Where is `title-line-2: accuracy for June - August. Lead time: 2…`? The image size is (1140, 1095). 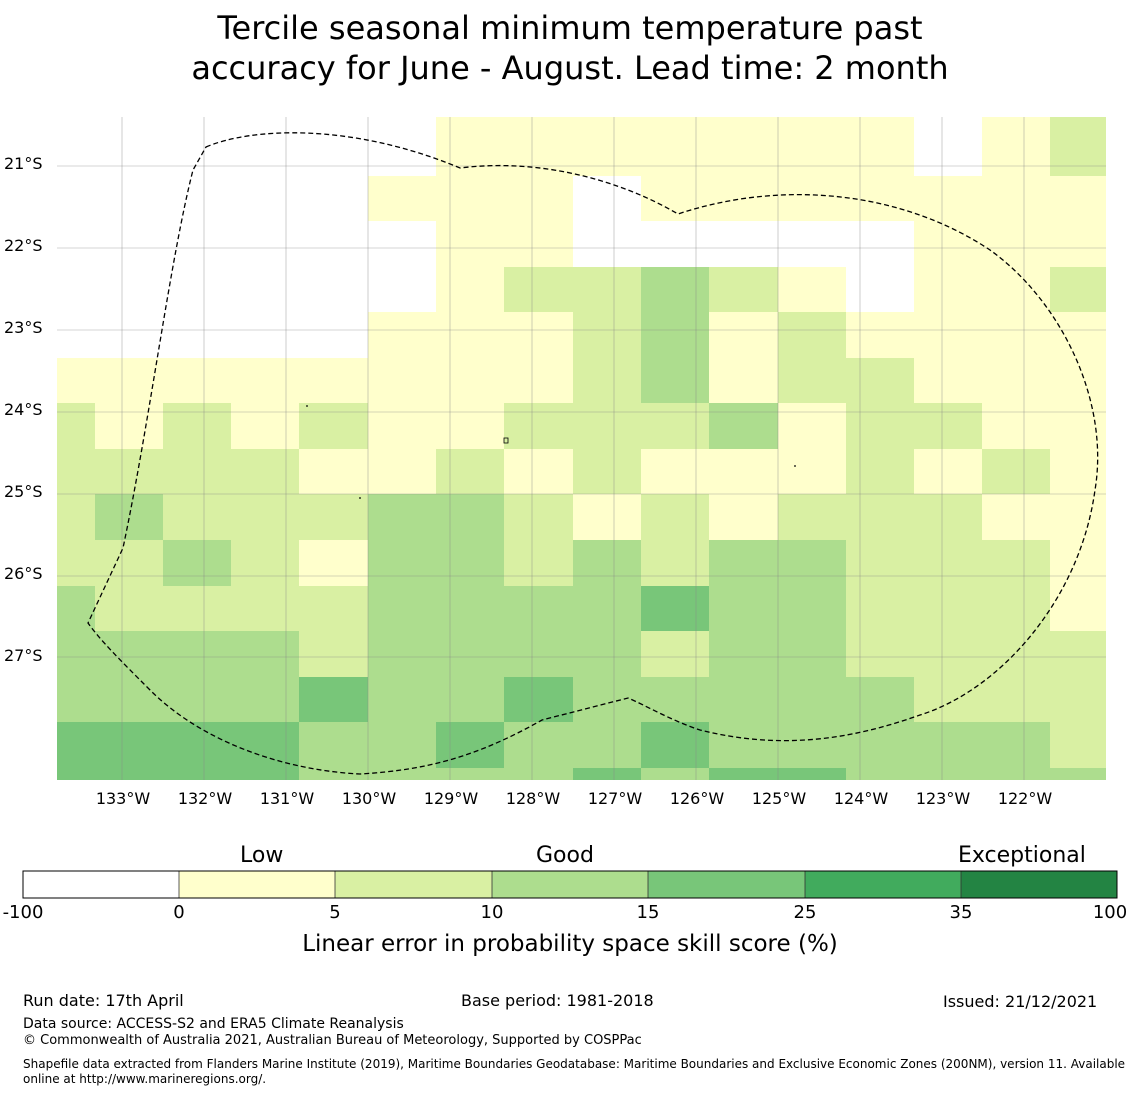
title-line-2: accuracy for June - August. Lead time: 2… is located at coordinates (570, 68).